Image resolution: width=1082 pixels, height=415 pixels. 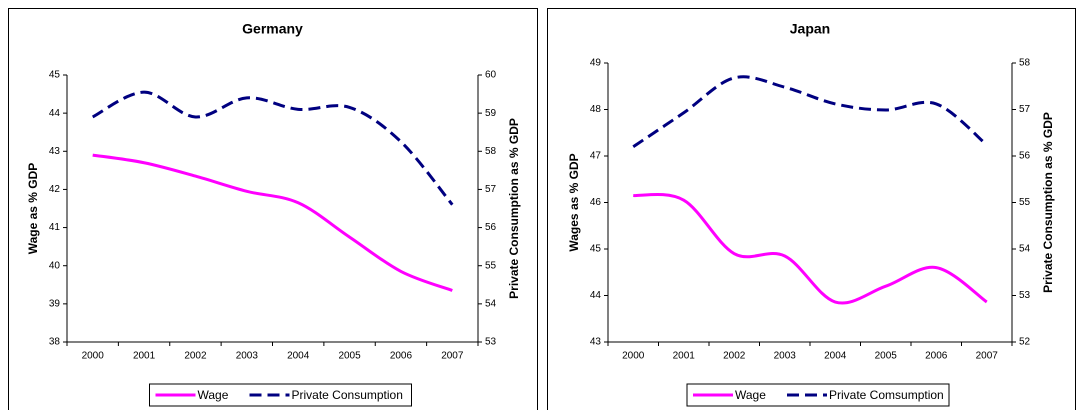 I want to click on y-tick-label: 40, so click(x=55, y=265).